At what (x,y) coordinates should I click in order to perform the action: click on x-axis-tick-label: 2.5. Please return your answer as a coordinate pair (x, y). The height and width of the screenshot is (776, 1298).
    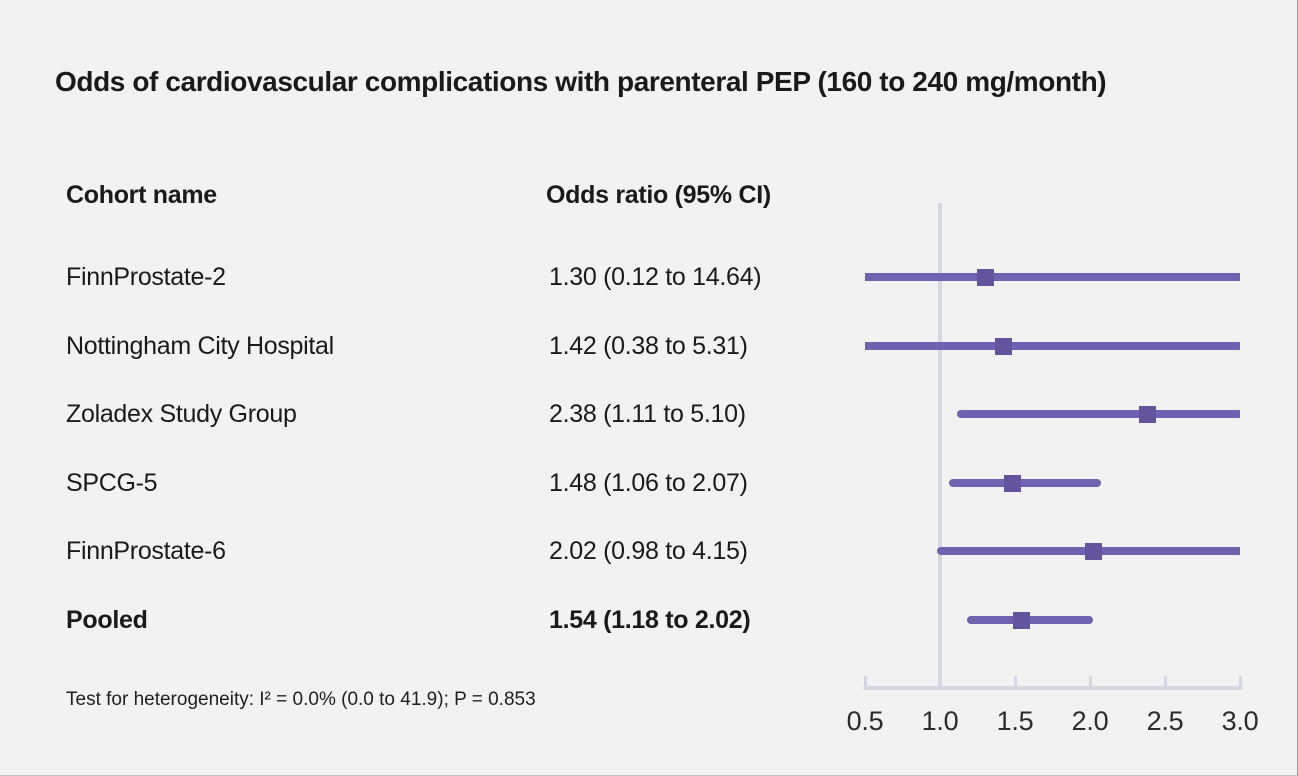
    Looking at the image, I should click on (1165, 721).